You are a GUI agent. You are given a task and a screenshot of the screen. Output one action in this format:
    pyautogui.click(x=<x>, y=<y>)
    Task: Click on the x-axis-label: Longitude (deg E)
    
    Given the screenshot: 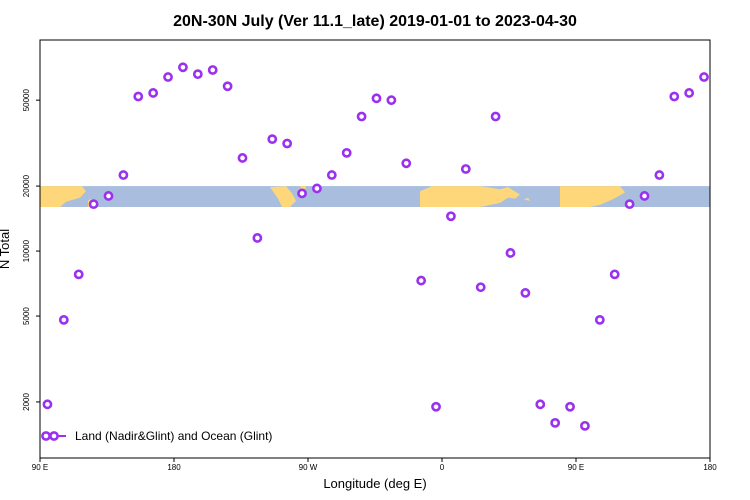 What is the action you would take?
    pyautogui.click(x=374, y=483)
    